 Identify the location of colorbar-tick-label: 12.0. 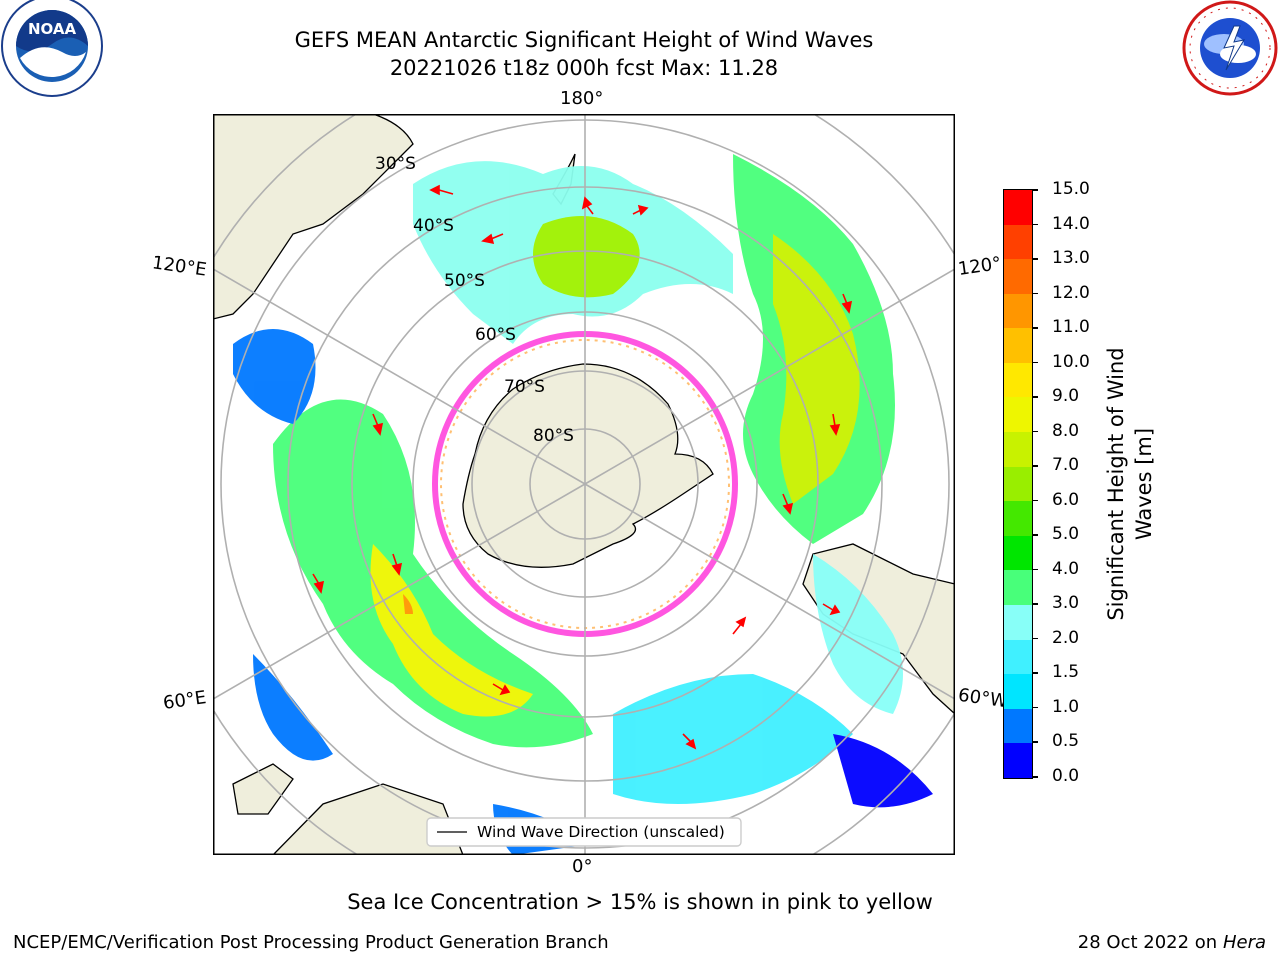
(1071, 292).